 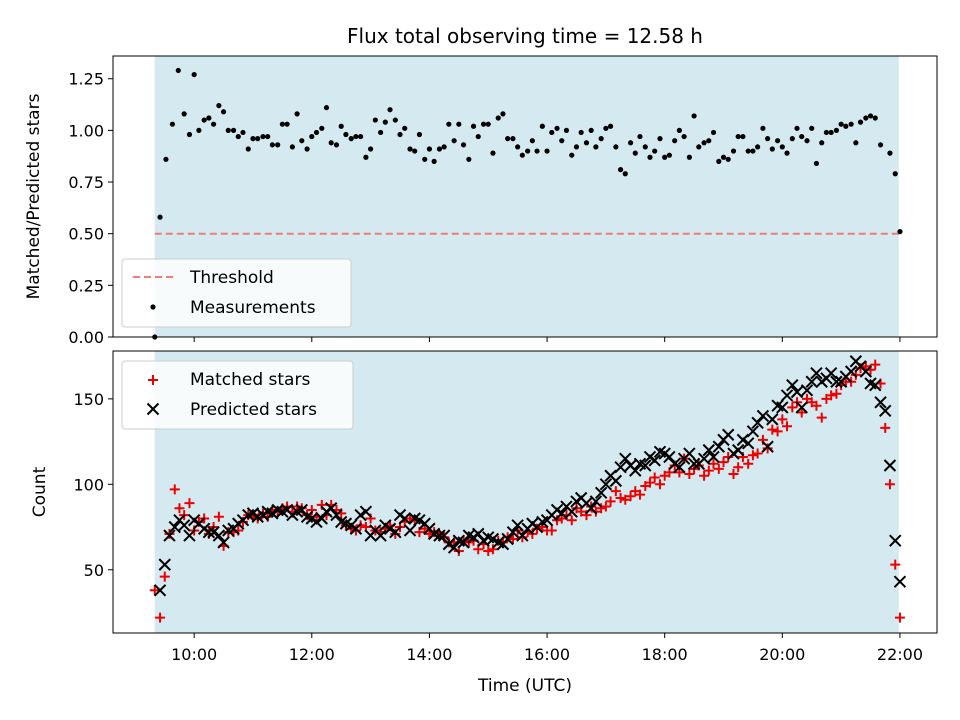 What do you see at coordinates (547, 339) in the screenshot?
I see `ratio-panel-x-ticks` at bounding box center [547, 339].